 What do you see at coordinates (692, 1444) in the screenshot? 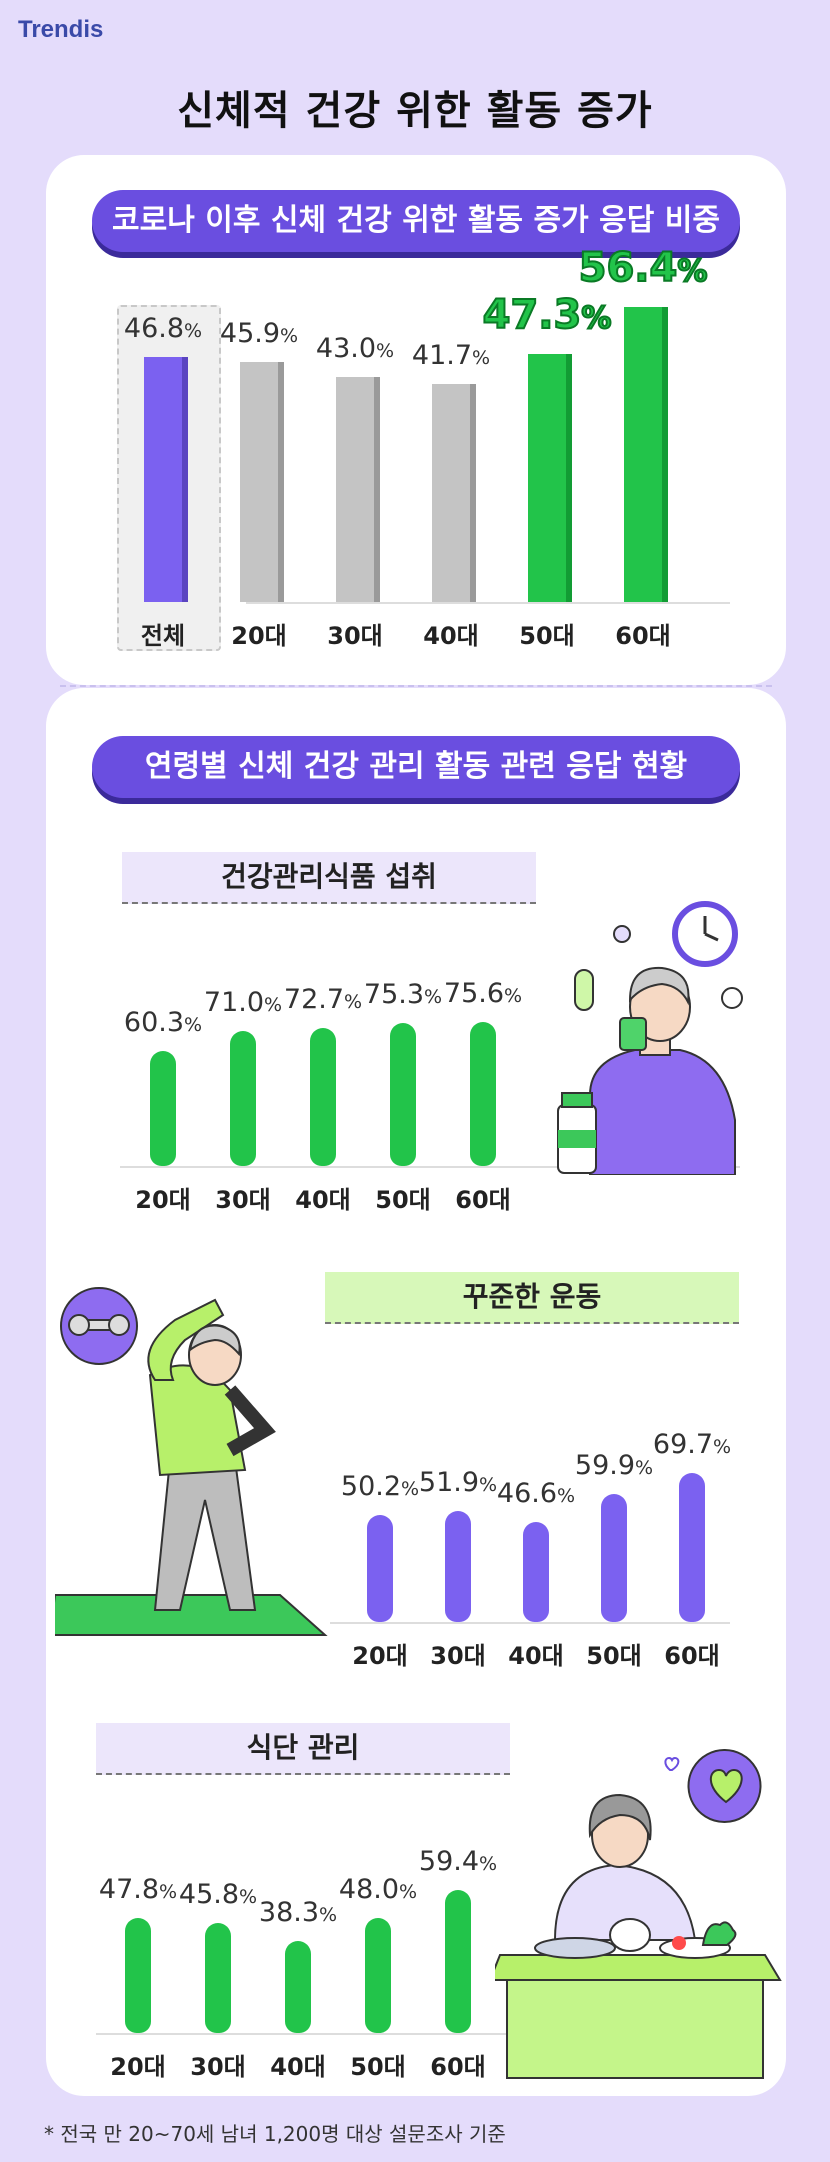
I see `value-label-60대: 69.7%` at bounding box center [692, 1444].